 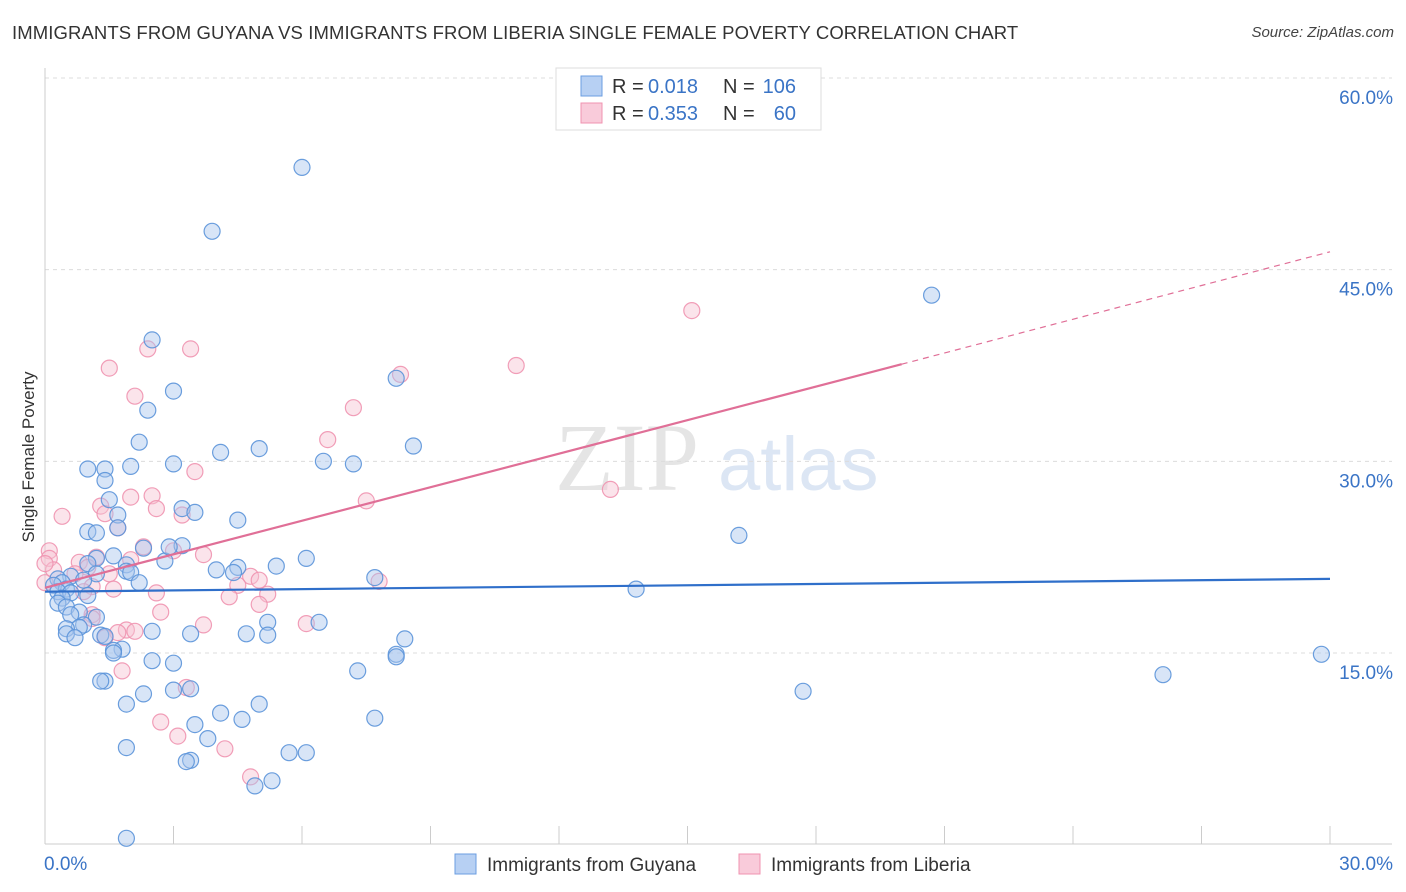 What do you see at coordinates (1116, 308) in the screenshot?
I see `trend-line-liberia-extension` at bounding box center [1116, 308].